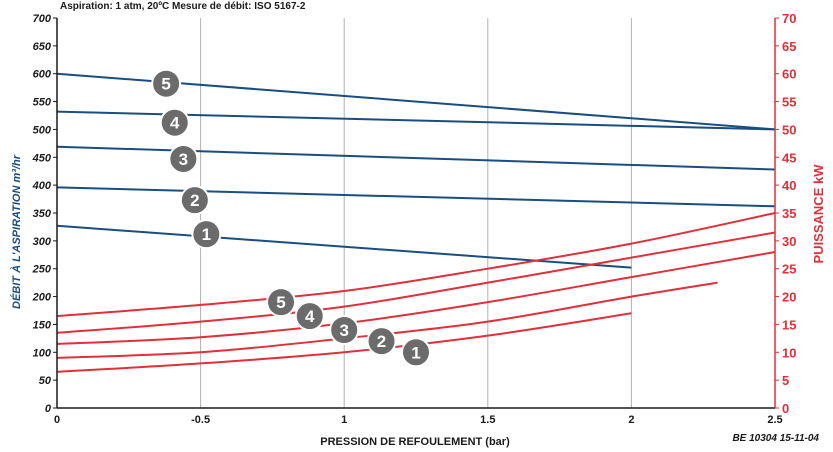 The height and width of the screenshot is (452, 833). I want to click on left-tick-label: 200, so click(42, 298).